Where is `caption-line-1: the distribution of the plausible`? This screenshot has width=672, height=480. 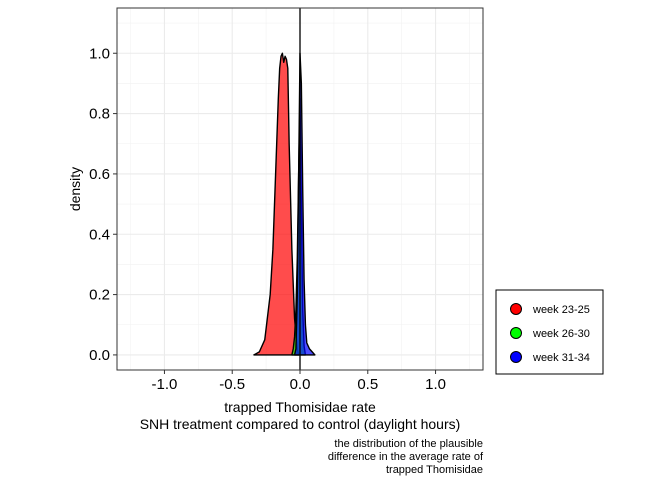
caption-line-1: the distribution of the plausible is located at coordinates (408, 444).